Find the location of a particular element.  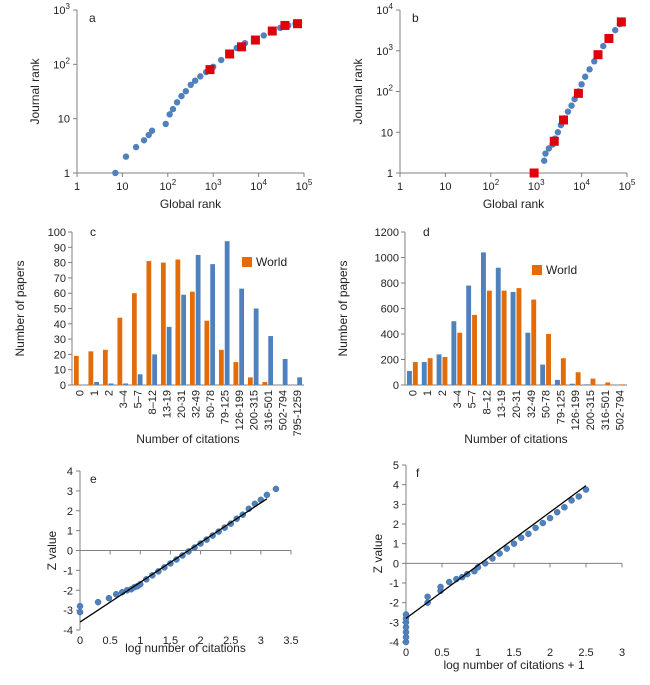

y-tick-label: 80 is located at coordinates (60, 264).